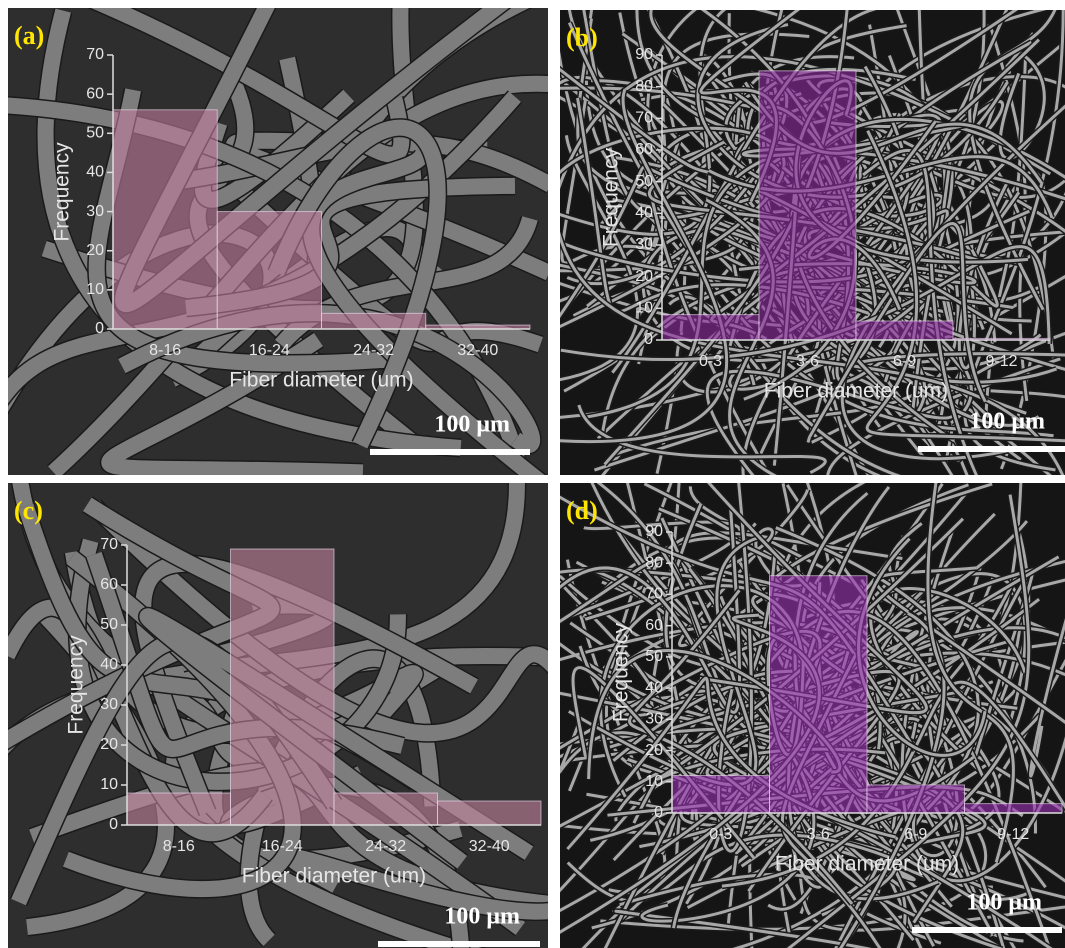  What do you see at coordinates (385, 846) in the screenshot?
I see `x-tick-label: 24-32` at bounding box center [385, 846].